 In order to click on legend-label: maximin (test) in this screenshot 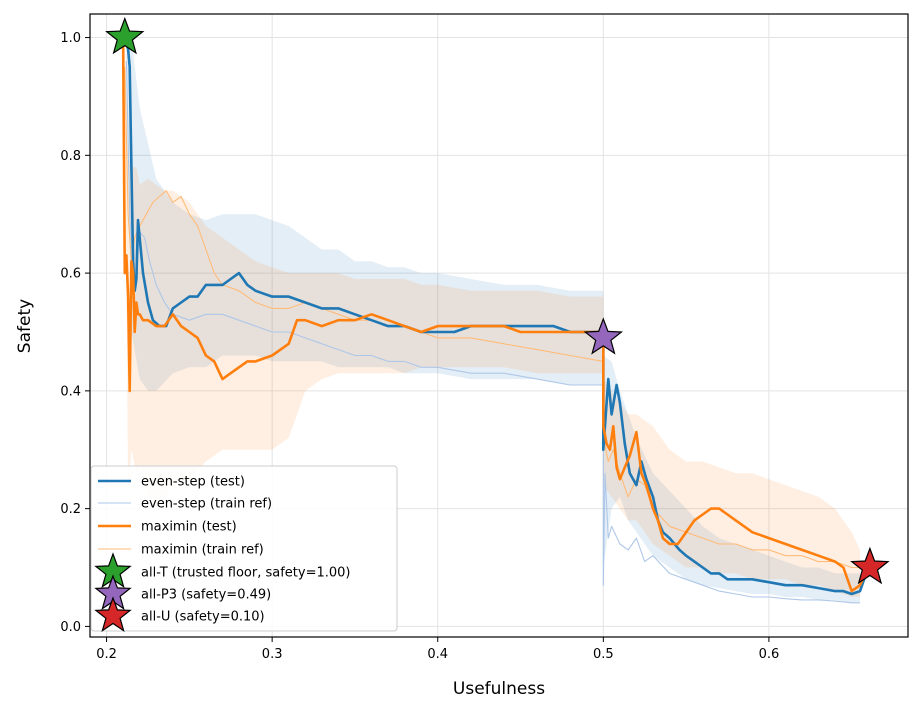, I will do `click(189, 527)`.